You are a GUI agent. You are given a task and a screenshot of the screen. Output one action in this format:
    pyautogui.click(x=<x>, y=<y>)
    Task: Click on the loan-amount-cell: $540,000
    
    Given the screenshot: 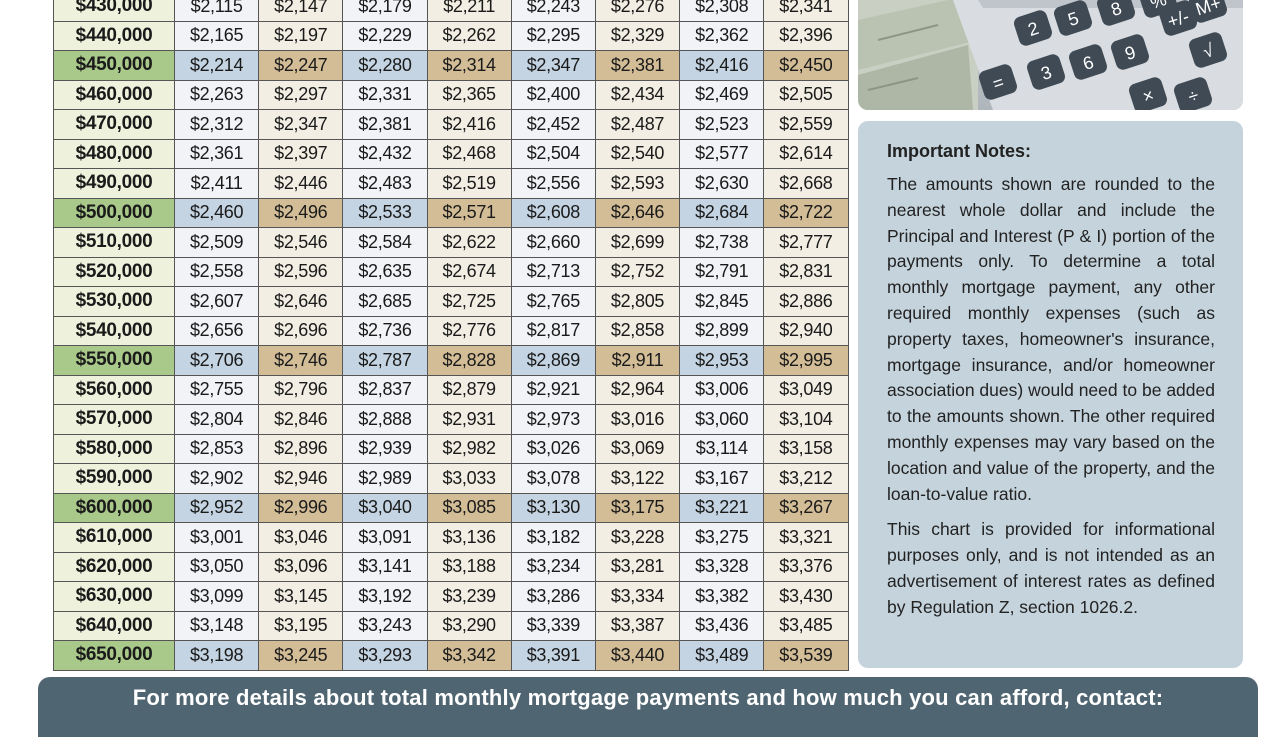 What is the action you would take?
    pyautogui.click(x=114, y=330)
    